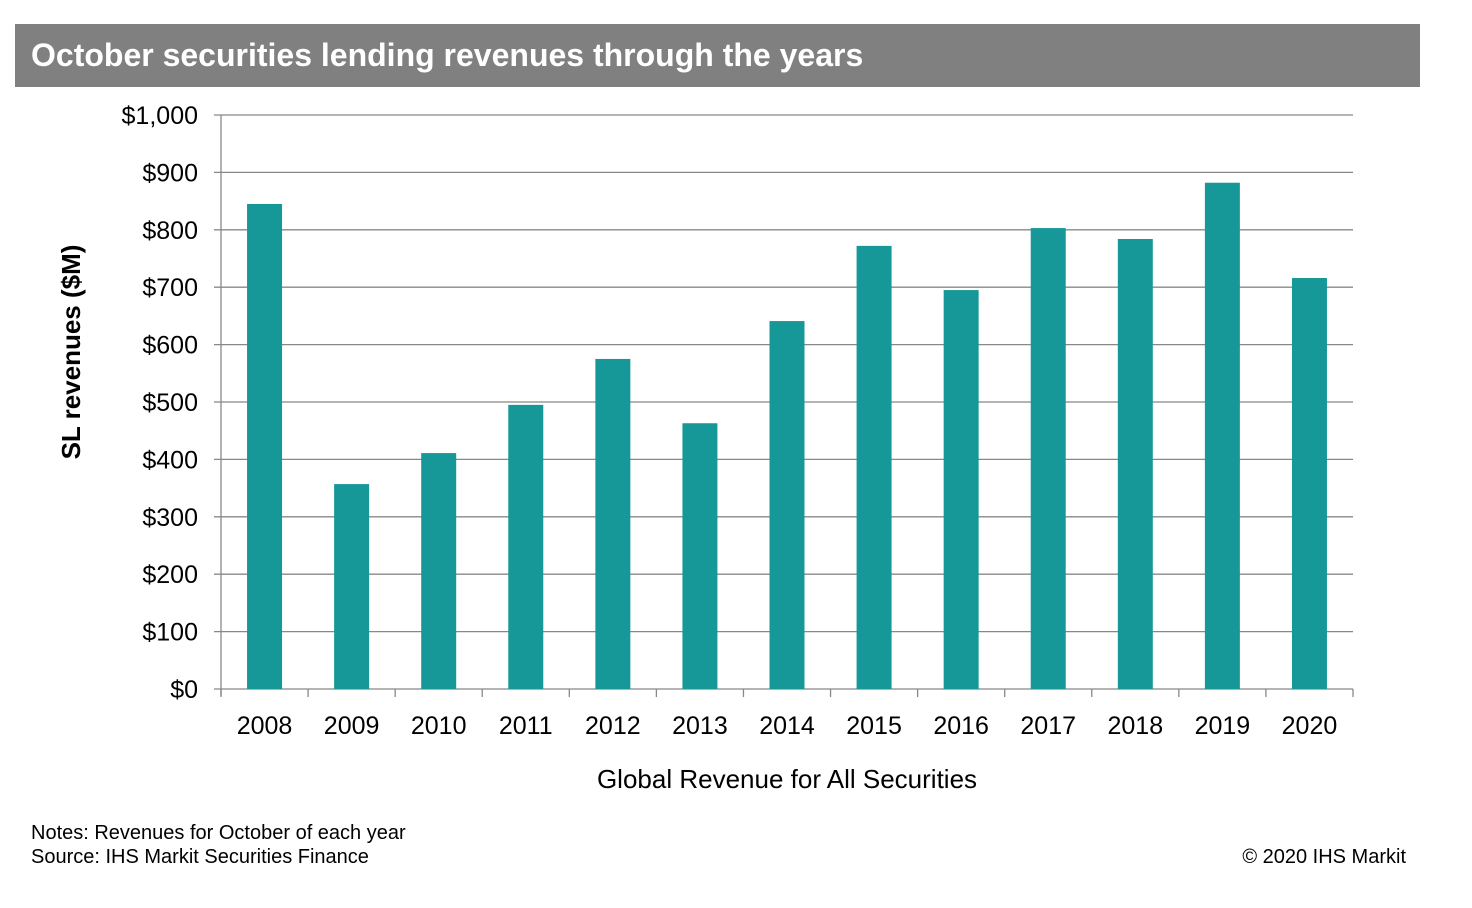 Image resolution: width=1472 pixels, height=908 pixels. I want to click on bar-2018, so click(1135, 463).